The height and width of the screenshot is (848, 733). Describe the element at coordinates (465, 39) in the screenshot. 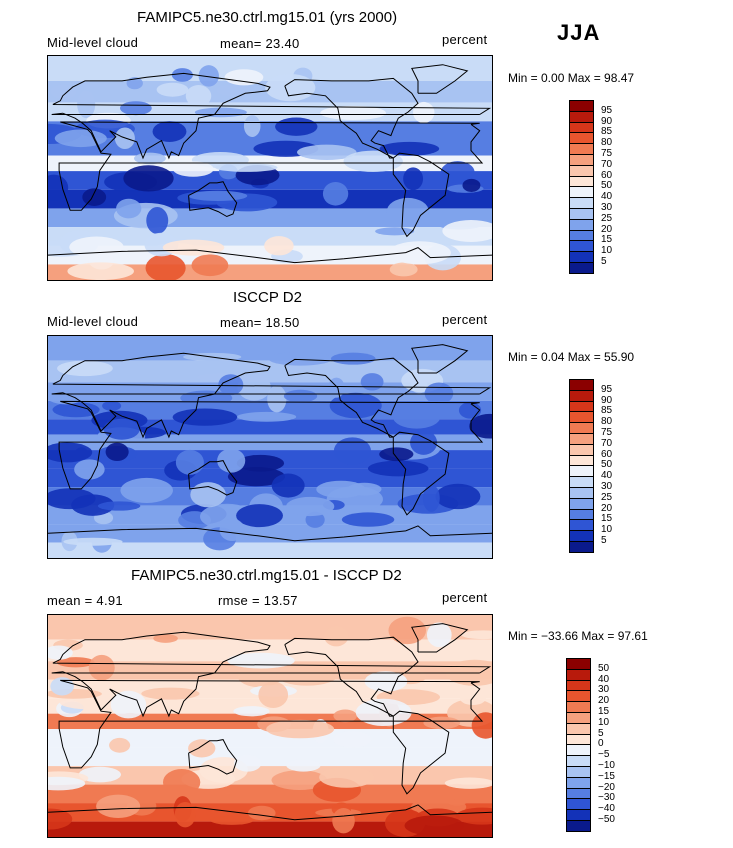

I see `panel-1-units-label: percent` at that location.